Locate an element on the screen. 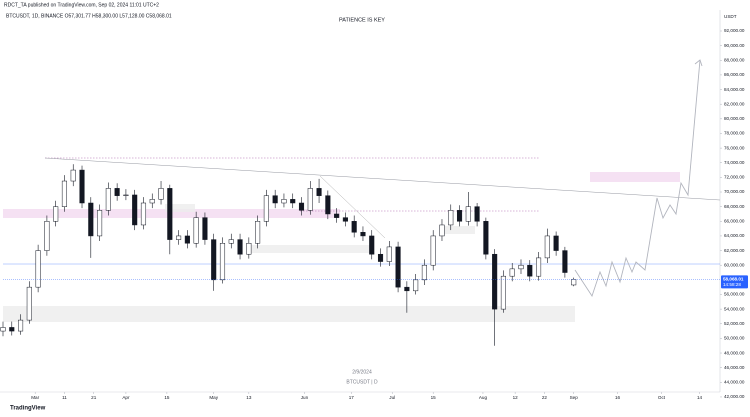 This screenshot has height=417, width=750. price-tag-box is located at coordinates (734, 282).